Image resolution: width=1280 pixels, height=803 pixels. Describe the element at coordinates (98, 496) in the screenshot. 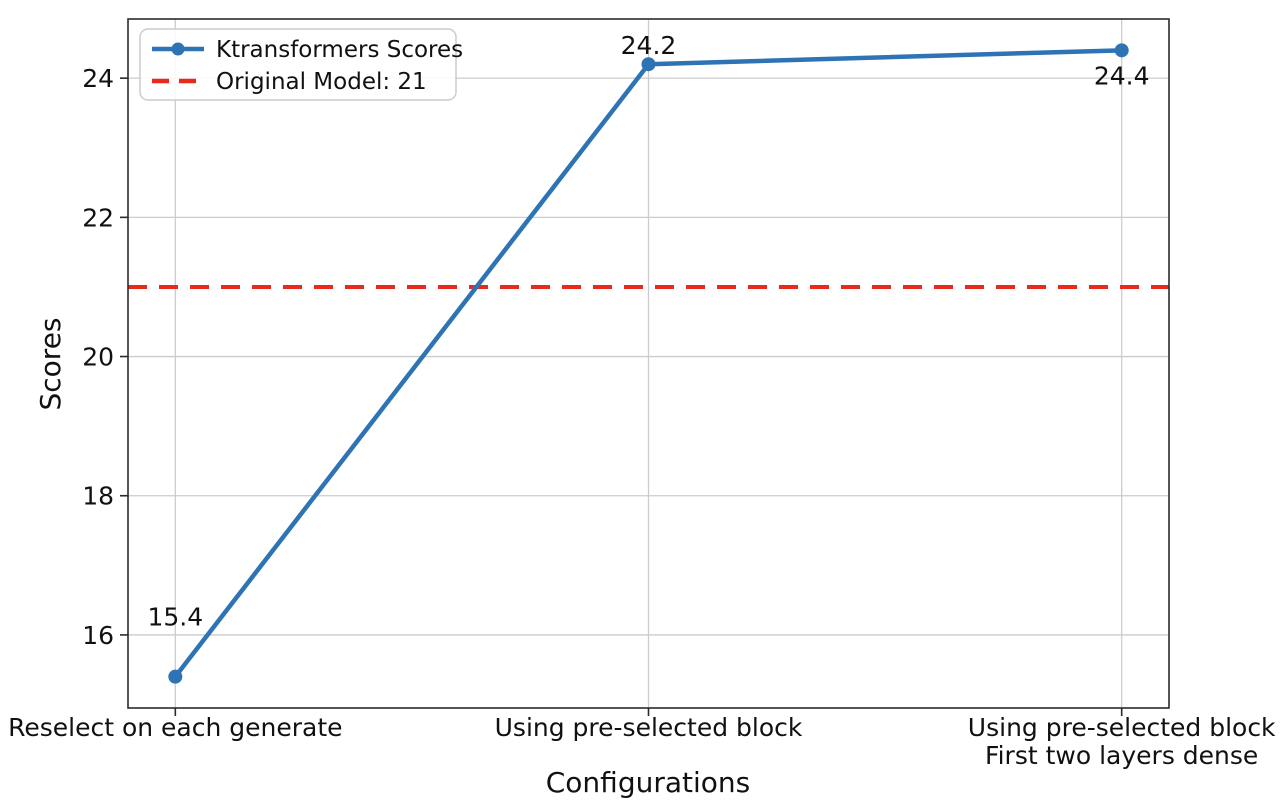

I see `y-tick-label: 18` at that location.